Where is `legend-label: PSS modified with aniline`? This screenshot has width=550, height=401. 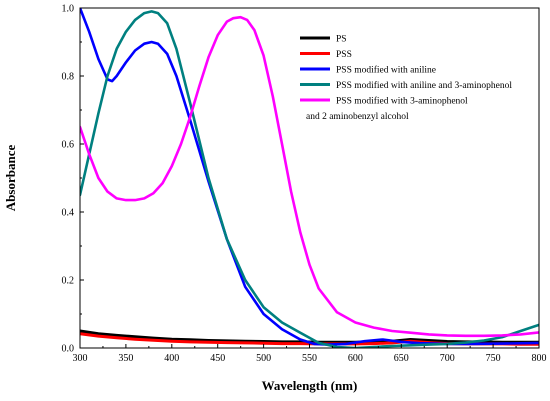
legend-label: PSS modified with aniline is located at coordinates (386, 70).